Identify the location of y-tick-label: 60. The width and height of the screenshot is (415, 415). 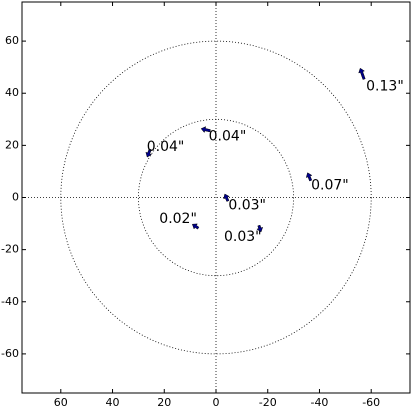
(12, 40).